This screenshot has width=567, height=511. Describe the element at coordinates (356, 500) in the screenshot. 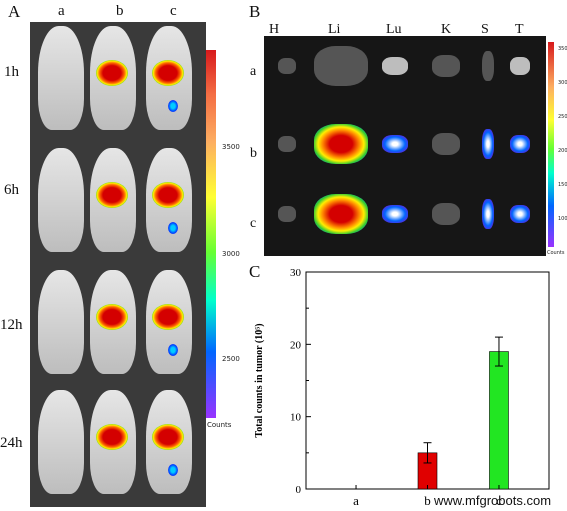

I see `x-tick-label: a` at that location.